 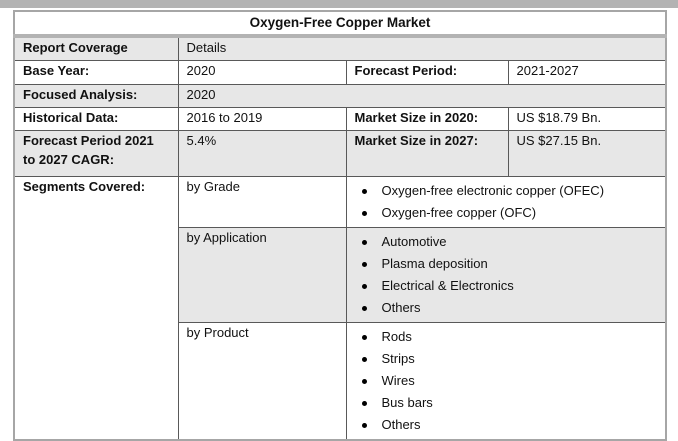 I want to click on list-item: Rods, so click(x=507, y=337).